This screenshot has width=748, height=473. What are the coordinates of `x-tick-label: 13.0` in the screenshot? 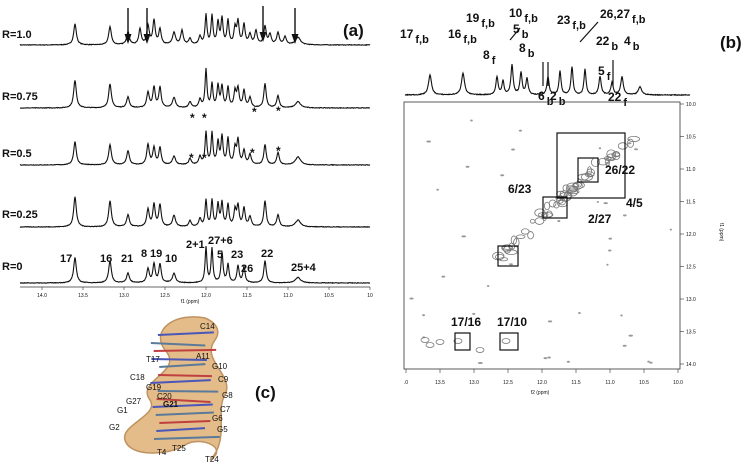 It's located at (474, 383).